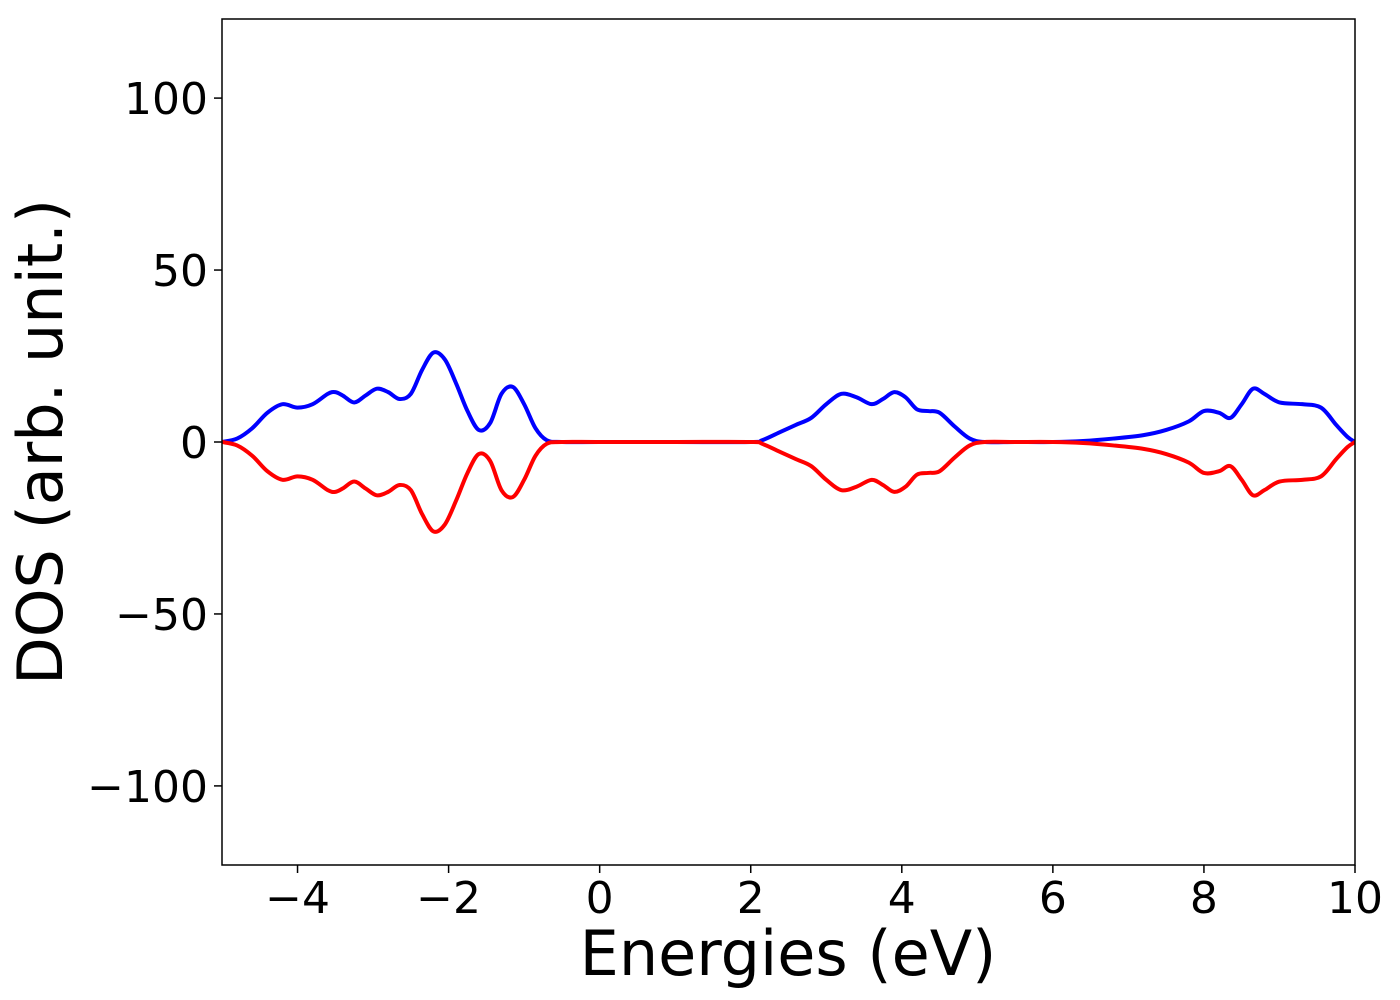 The width and height of the screenshot is (1400, 1000). What do you see at coordinates (600, 898) in the screenshot?
I see `x-tick-label: 0` at bounding box center [600, 898].